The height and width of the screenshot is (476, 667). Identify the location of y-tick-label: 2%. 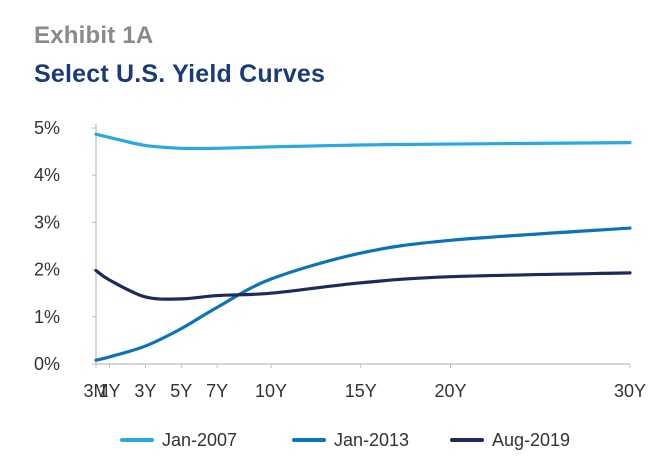
(47, 270).